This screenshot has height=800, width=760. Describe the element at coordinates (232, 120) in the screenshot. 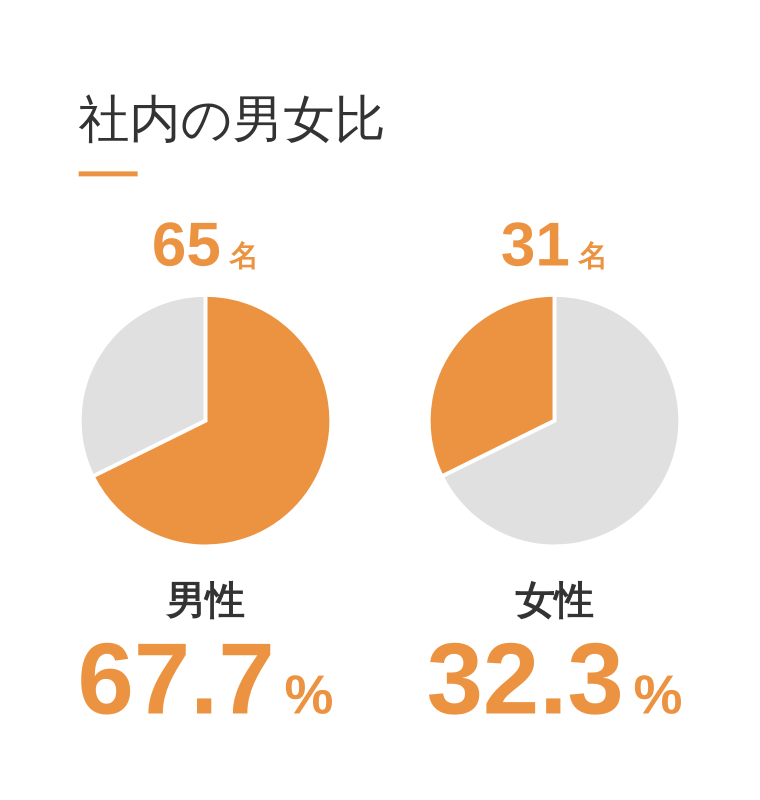

I see `chart-title: 社内の男女比` at that location.